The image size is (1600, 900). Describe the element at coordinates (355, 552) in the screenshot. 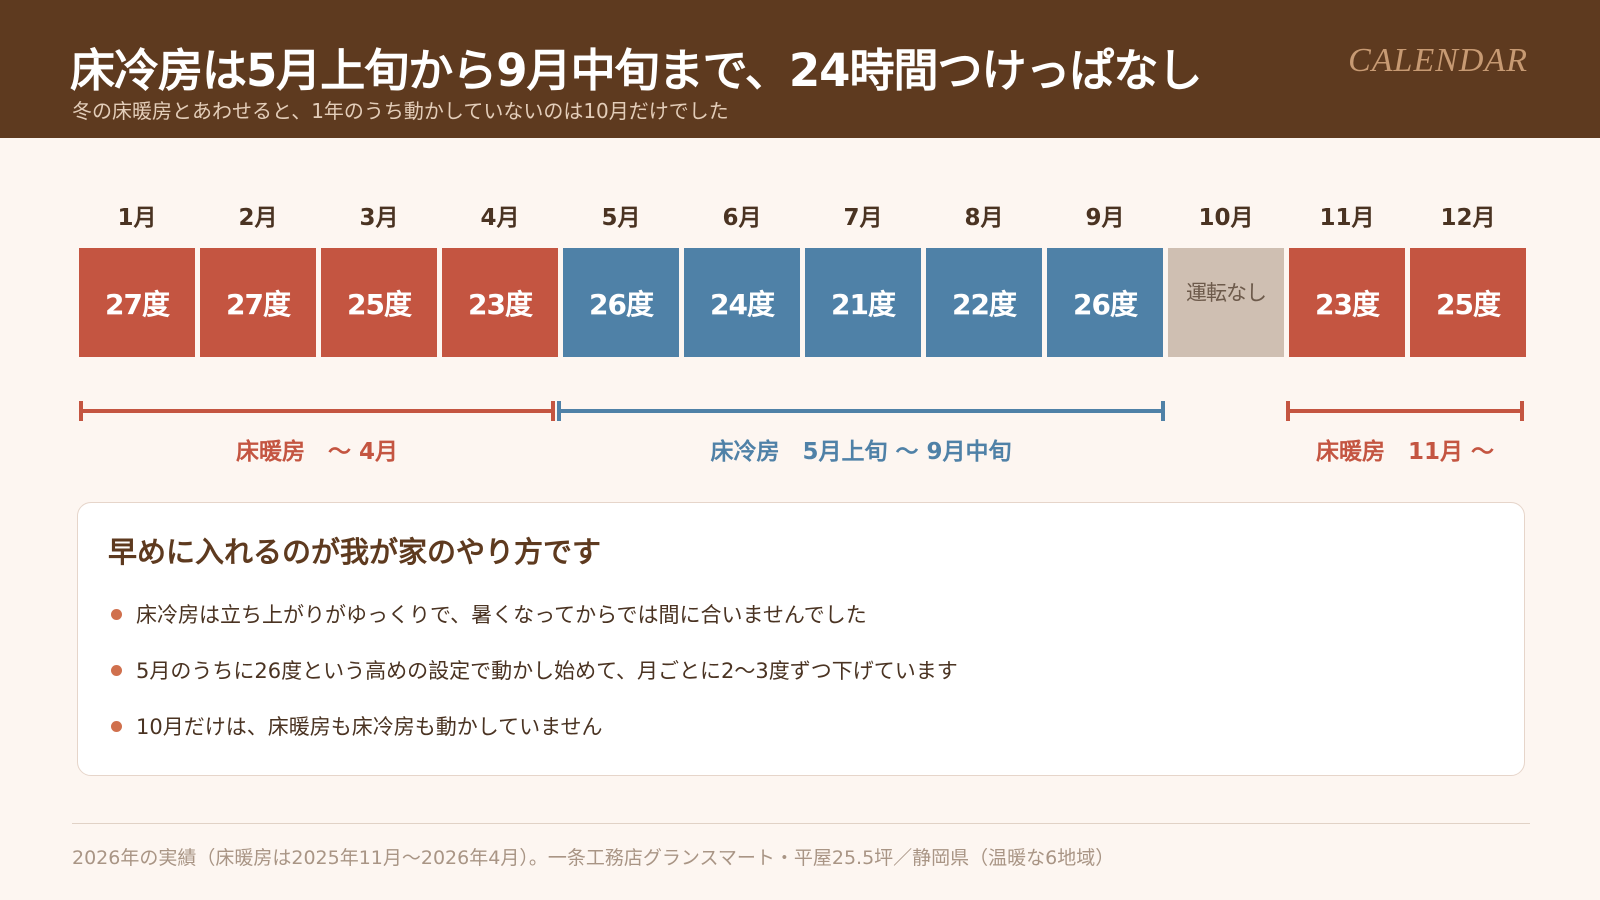

I see `tips-card-title: 早めに入れるのが我が家のやり方です` at that location.